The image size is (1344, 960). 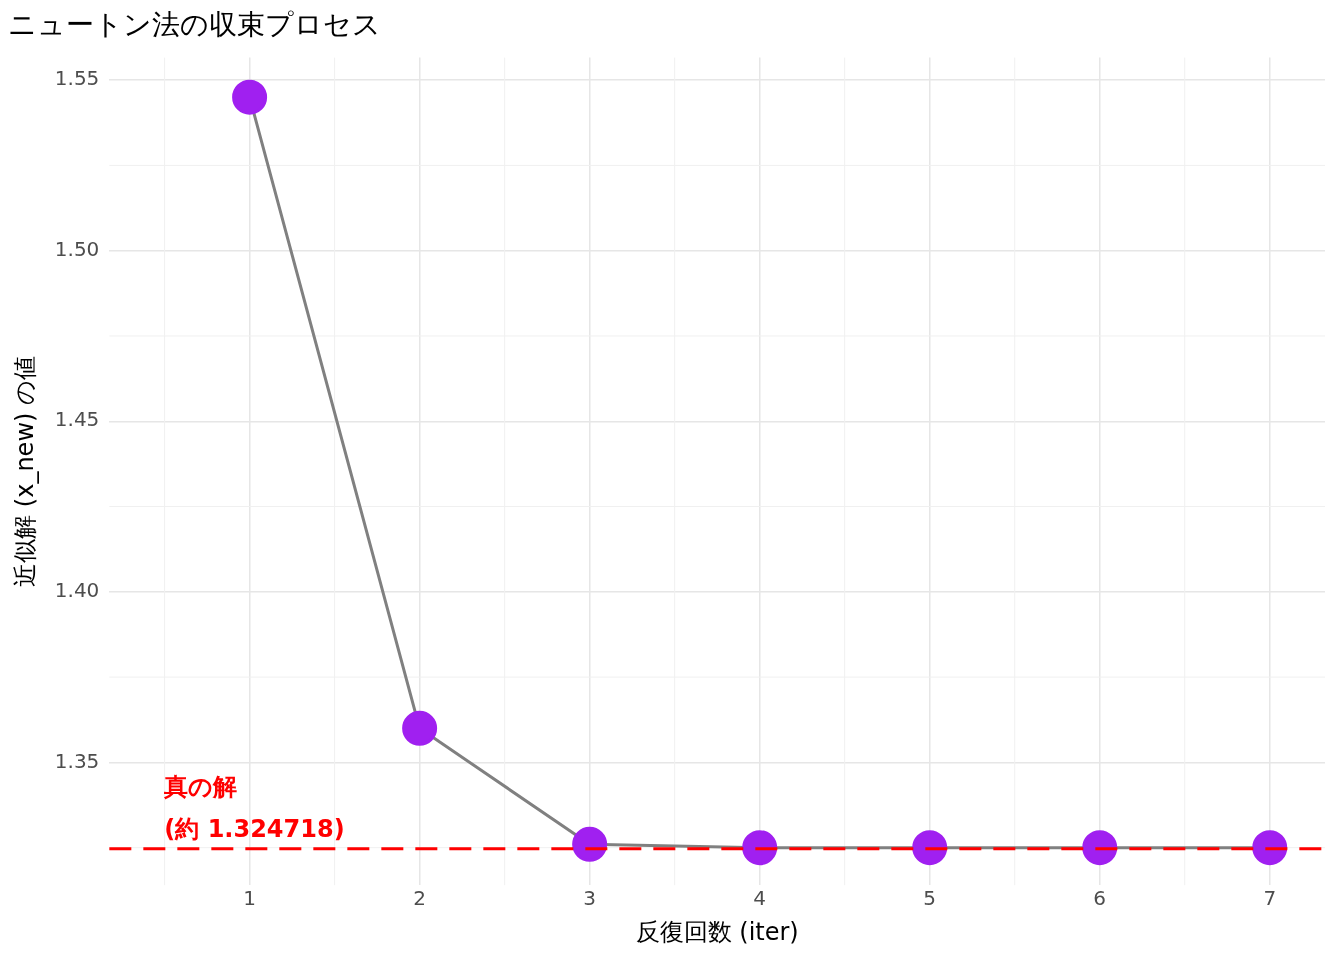 What do you see at coordinates (717, 931) in the screenshot?
I see `x-axis-title: 反復回数 (iter)` at bounding box center [717, 931].